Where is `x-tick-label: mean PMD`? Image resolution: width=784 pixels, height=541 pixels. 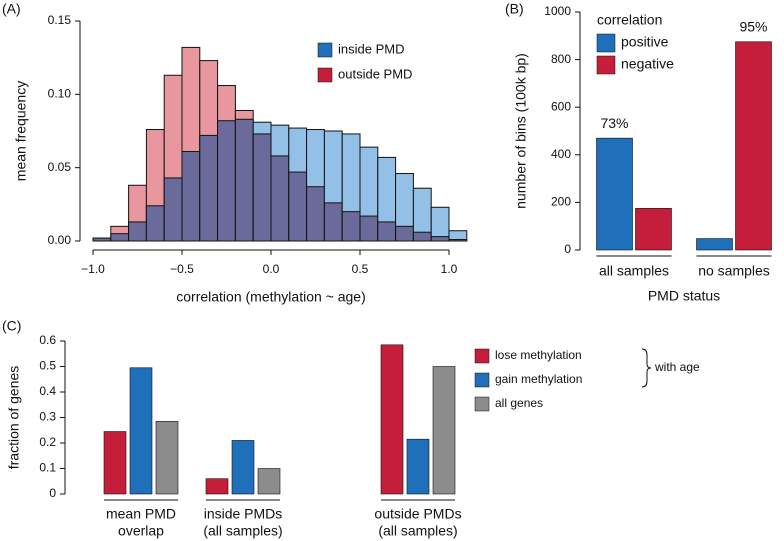 x-tick-label: mean PMD is located at coordinates (141, 514).